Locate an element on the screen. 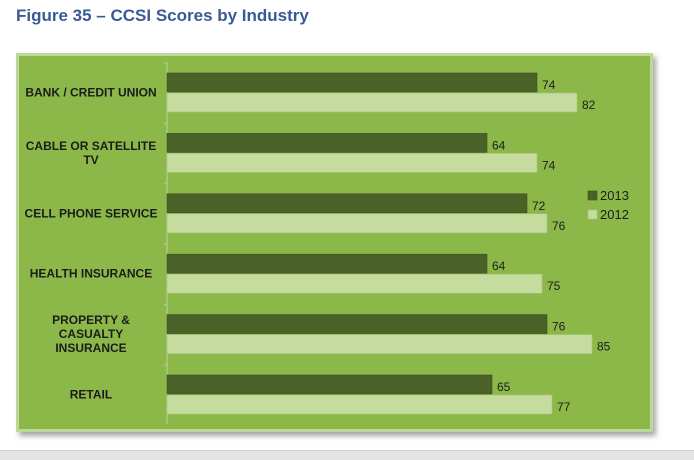 This screenshot has height=460, width=694. category-label-property-casualty-insurance: PROPERTY & is located at coordinates (91, 320).